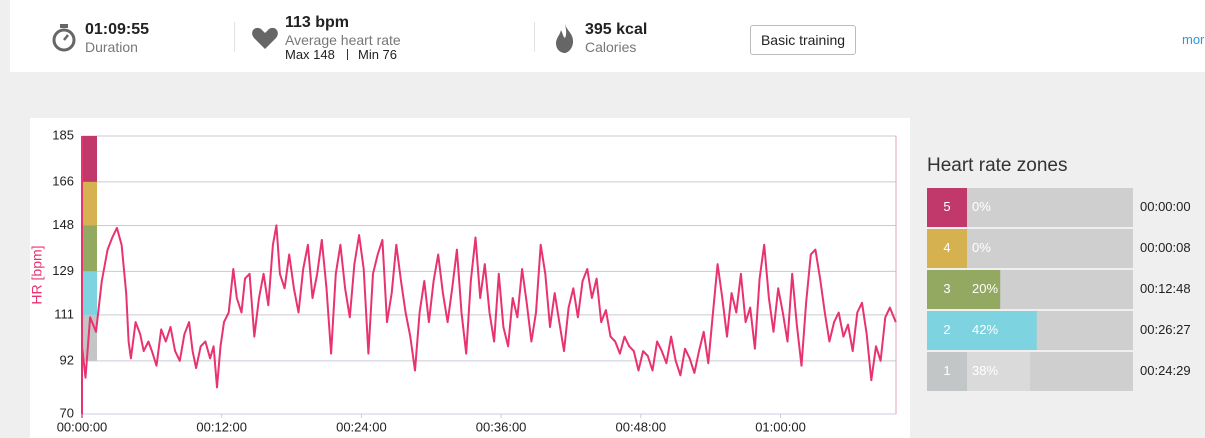 The width and height of the screenshot is (1205, 438). What do you see at coordinates (63, 180) in the screenshot?
I see `y-tick-label: 166` at bounding box center [63, 180].